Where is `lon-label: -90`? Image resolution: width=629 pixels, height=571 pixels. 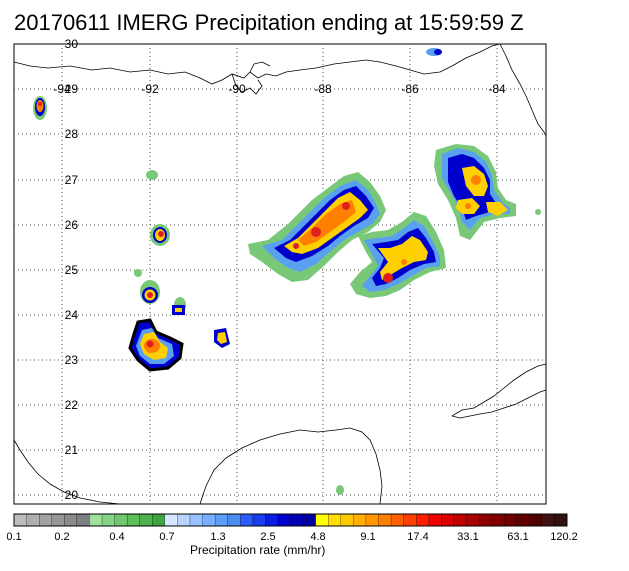
lon-label: -90 is located at coordinates (237, 89).